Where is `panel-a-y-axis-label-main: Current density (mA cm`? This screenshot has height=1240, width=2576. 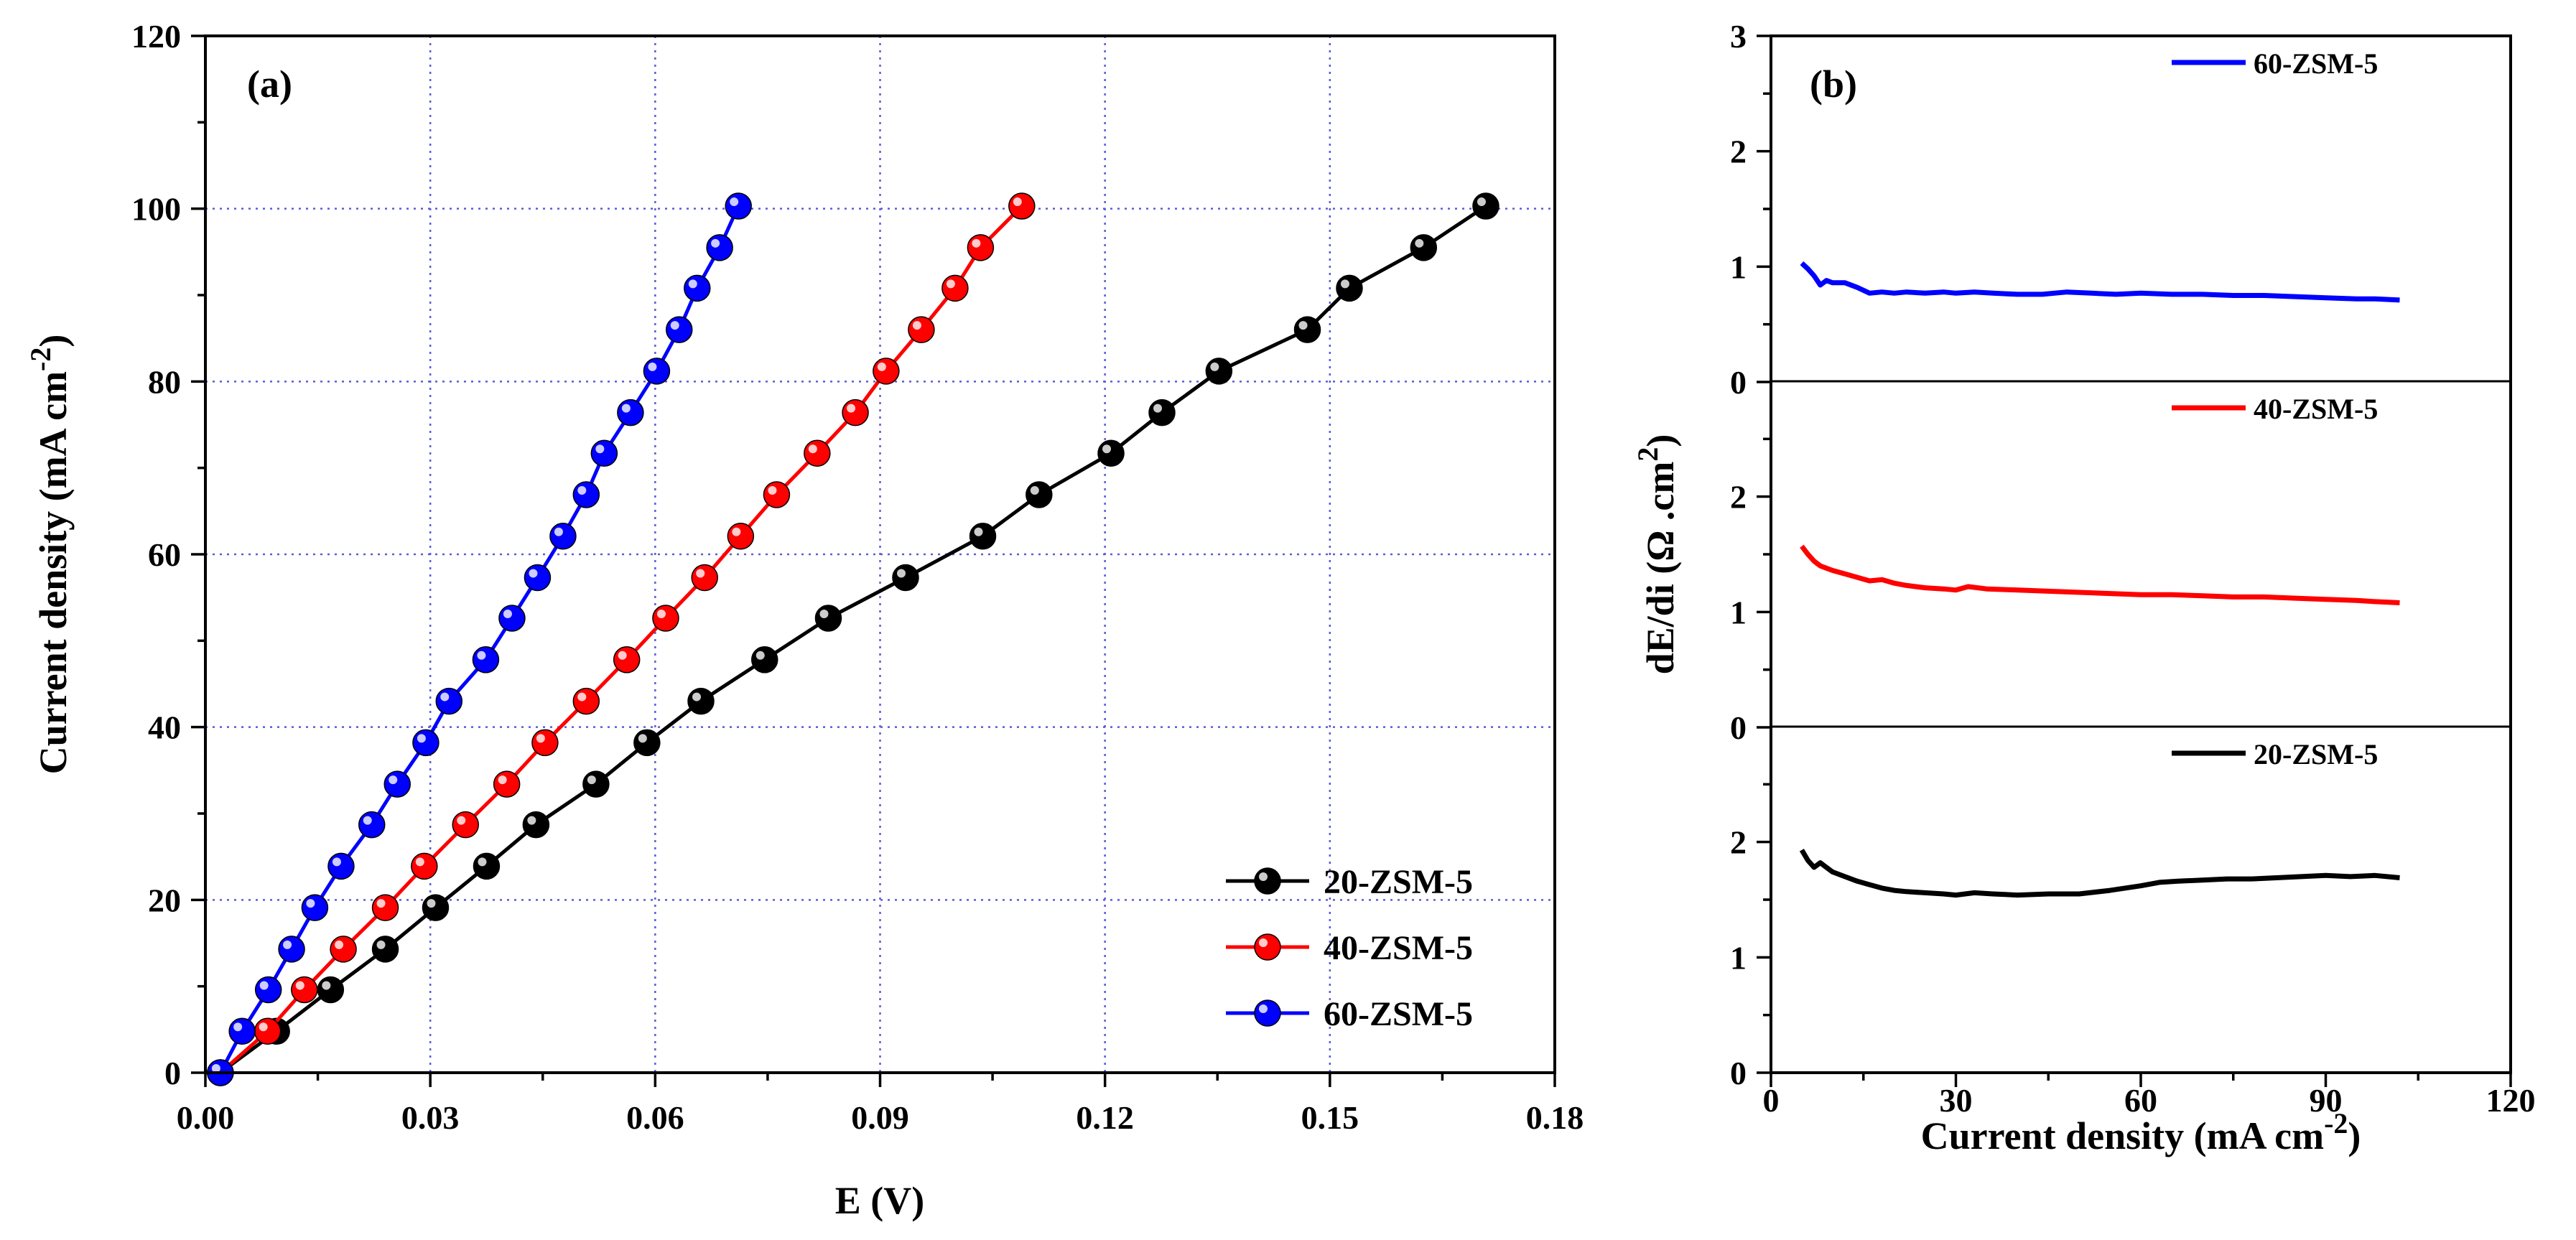
panel-a-y-axis-label-main: Current density (mA cm is located at coordinates (53, 573).